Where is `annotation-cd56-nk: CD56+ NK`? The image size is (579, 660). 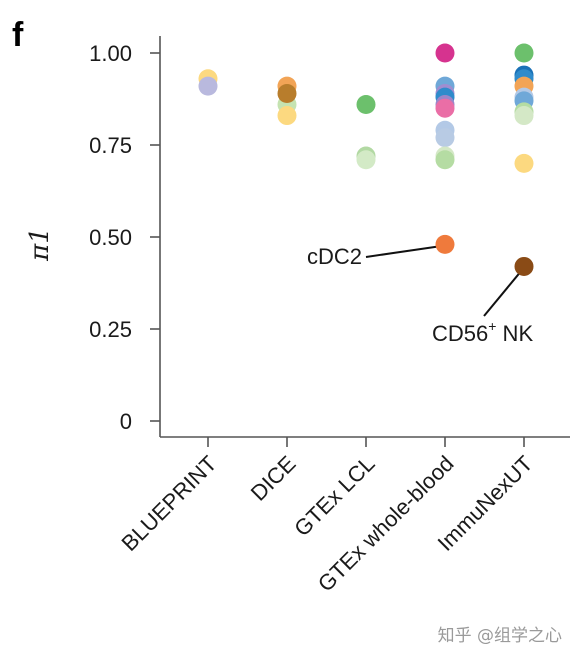
annotation-cd56-nk: CD56+ NK is located at coordinates (482, 332).